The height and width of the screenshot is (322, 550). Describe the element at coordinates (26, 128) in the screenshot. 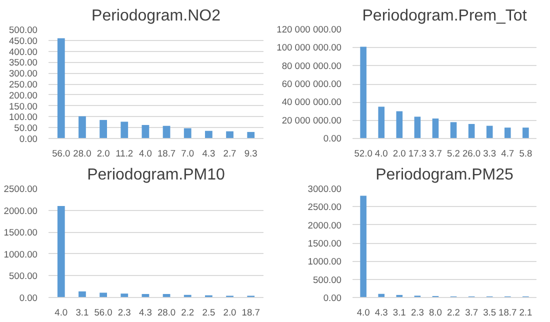

I see `y-tick-label: 50.00` at that location.